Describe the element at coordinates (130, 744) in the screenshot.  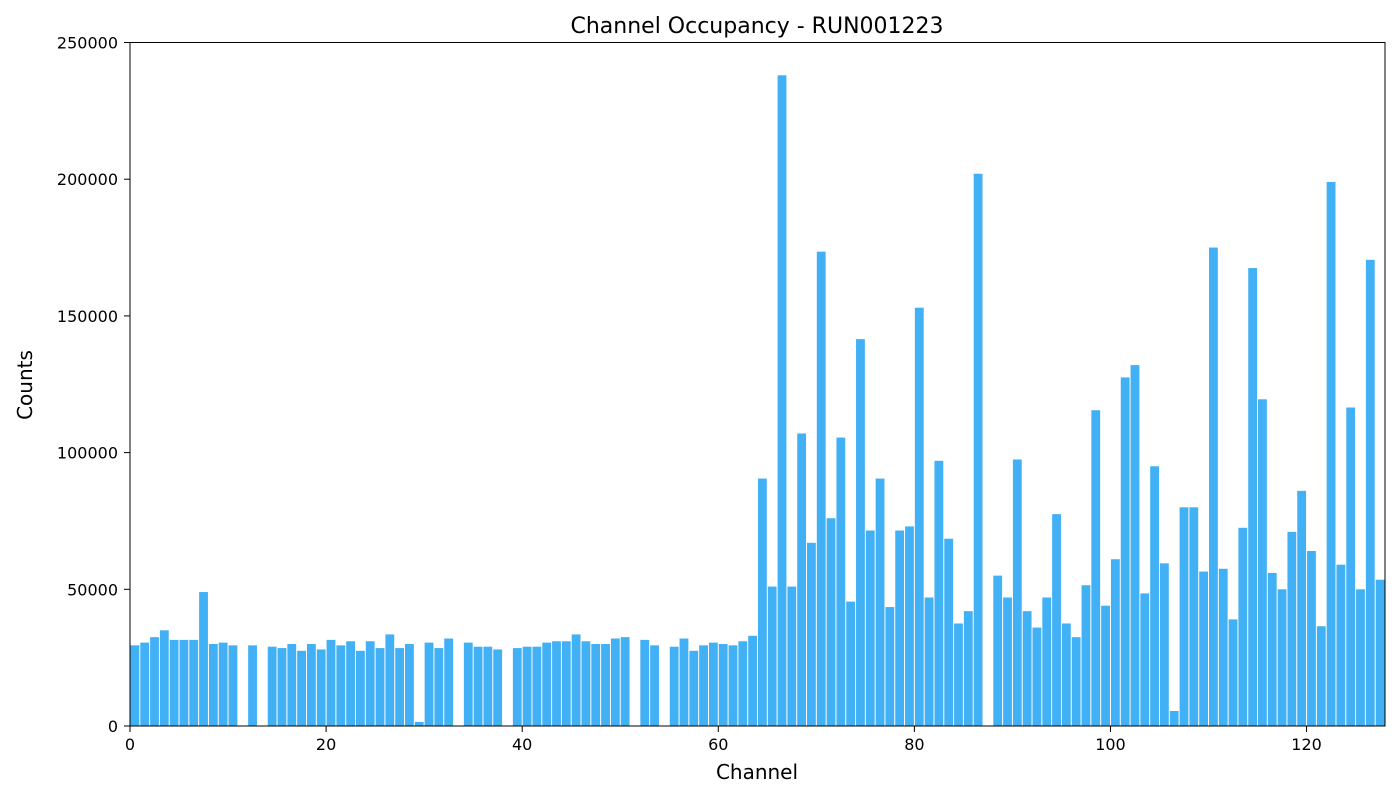
I see `x-tick-label: 0` at that location.